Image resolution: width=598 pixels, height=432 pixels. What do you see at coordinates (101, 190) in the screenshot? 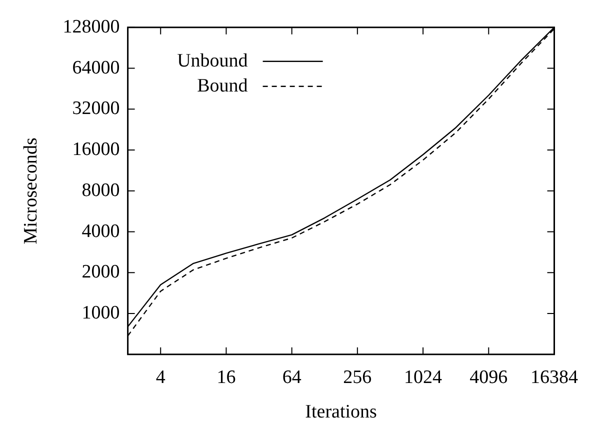
I see `y-tick-label: 8000` at bounding box center [101, 190].